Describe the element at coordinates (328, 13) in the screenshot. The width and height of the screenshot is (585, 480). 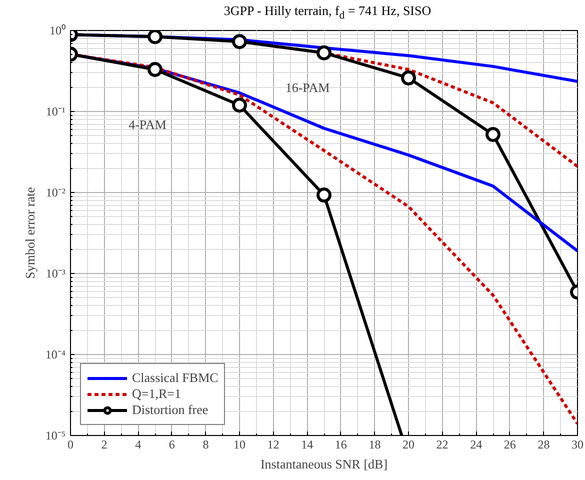
I see `chart-title: 3GPP - Hilly terrain, f$_{d}$ = 741 Hz, SISO` at that location.